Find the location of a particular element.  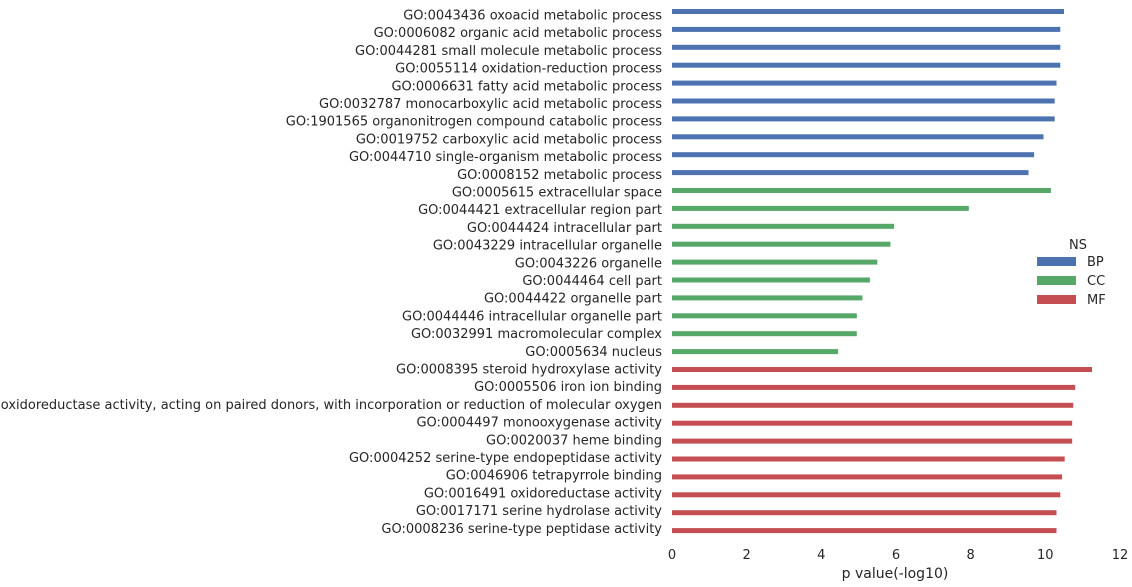

legend: NS BP CC MF is located at coordinates (1071, 273).